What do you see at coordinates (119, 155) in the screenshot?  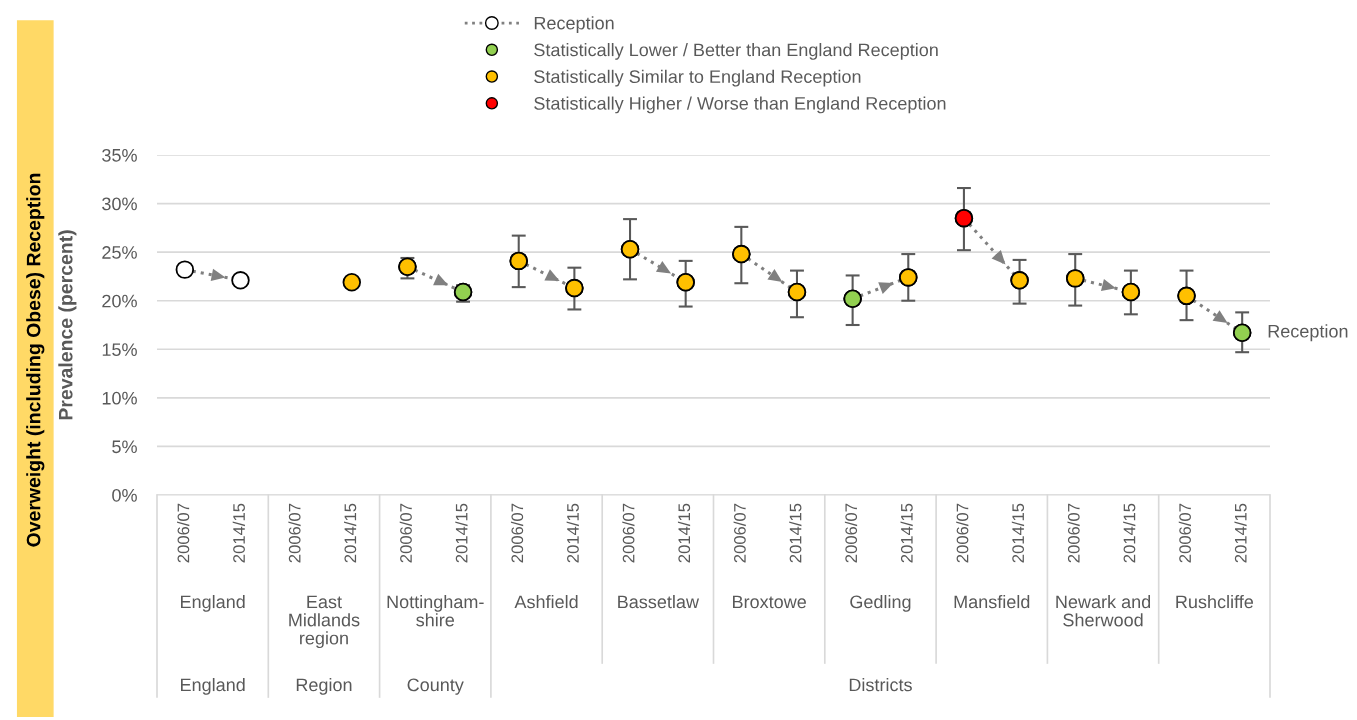 I see `y-tick-label: 35%` at bounding box center [119, 155].